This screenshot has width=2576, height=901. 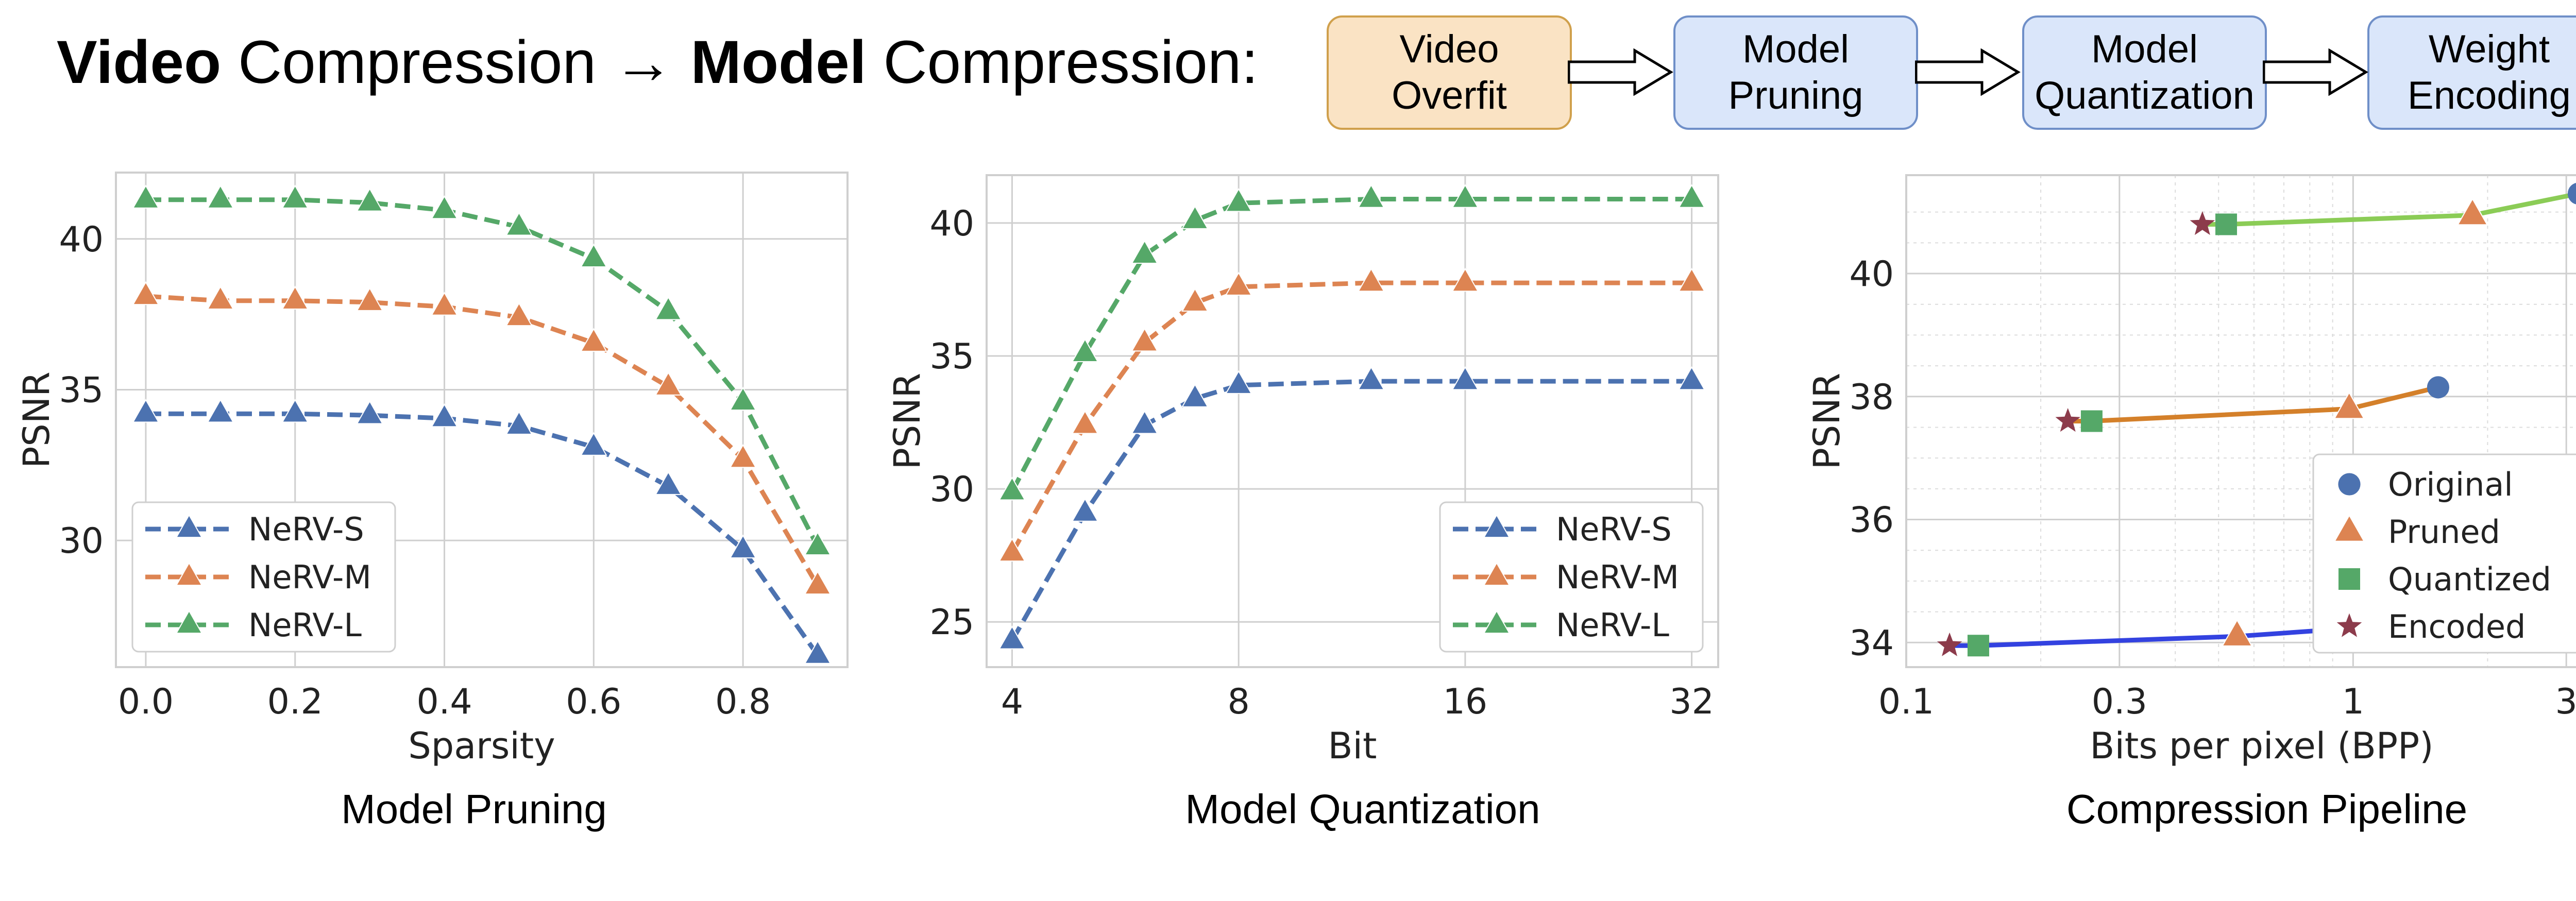 I want to click on caption-model-pruning: Model Pruning, so click(x=474, y=809).